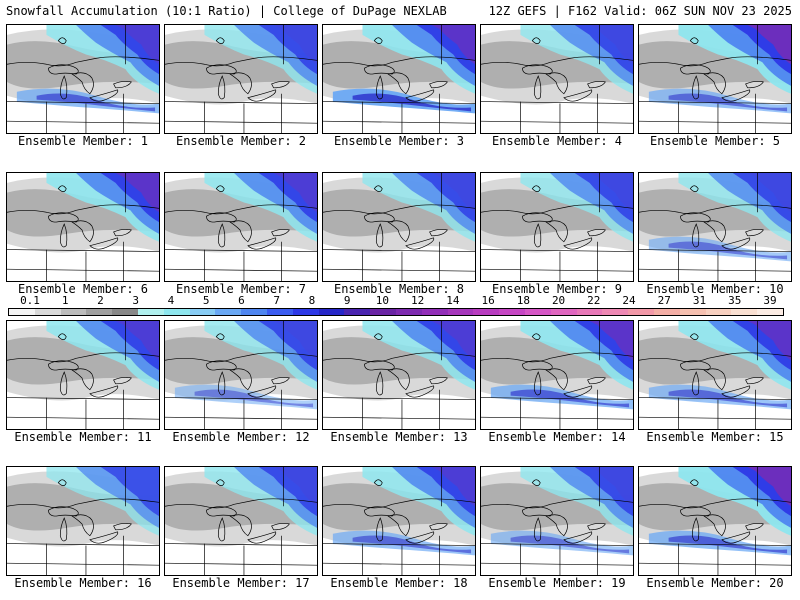 The height and width of the screenshot is (600, 800). I want to click on colorbar-tick-label: 27, so click(664, 300).